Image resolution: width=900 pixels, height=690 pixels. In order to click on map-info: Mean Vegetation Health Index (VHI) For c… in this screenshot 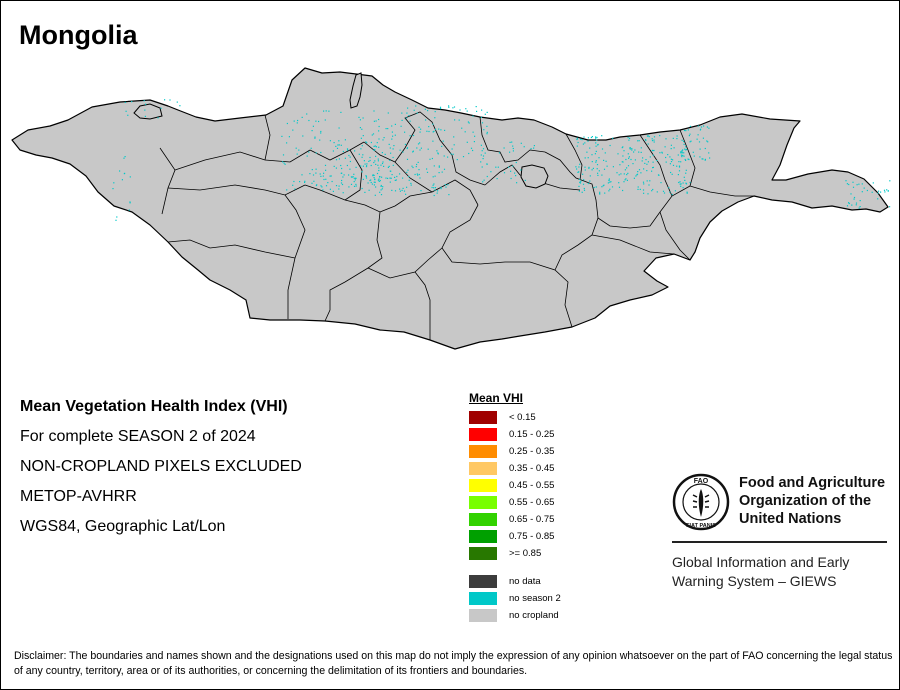, I will do `click(161, 471)`.